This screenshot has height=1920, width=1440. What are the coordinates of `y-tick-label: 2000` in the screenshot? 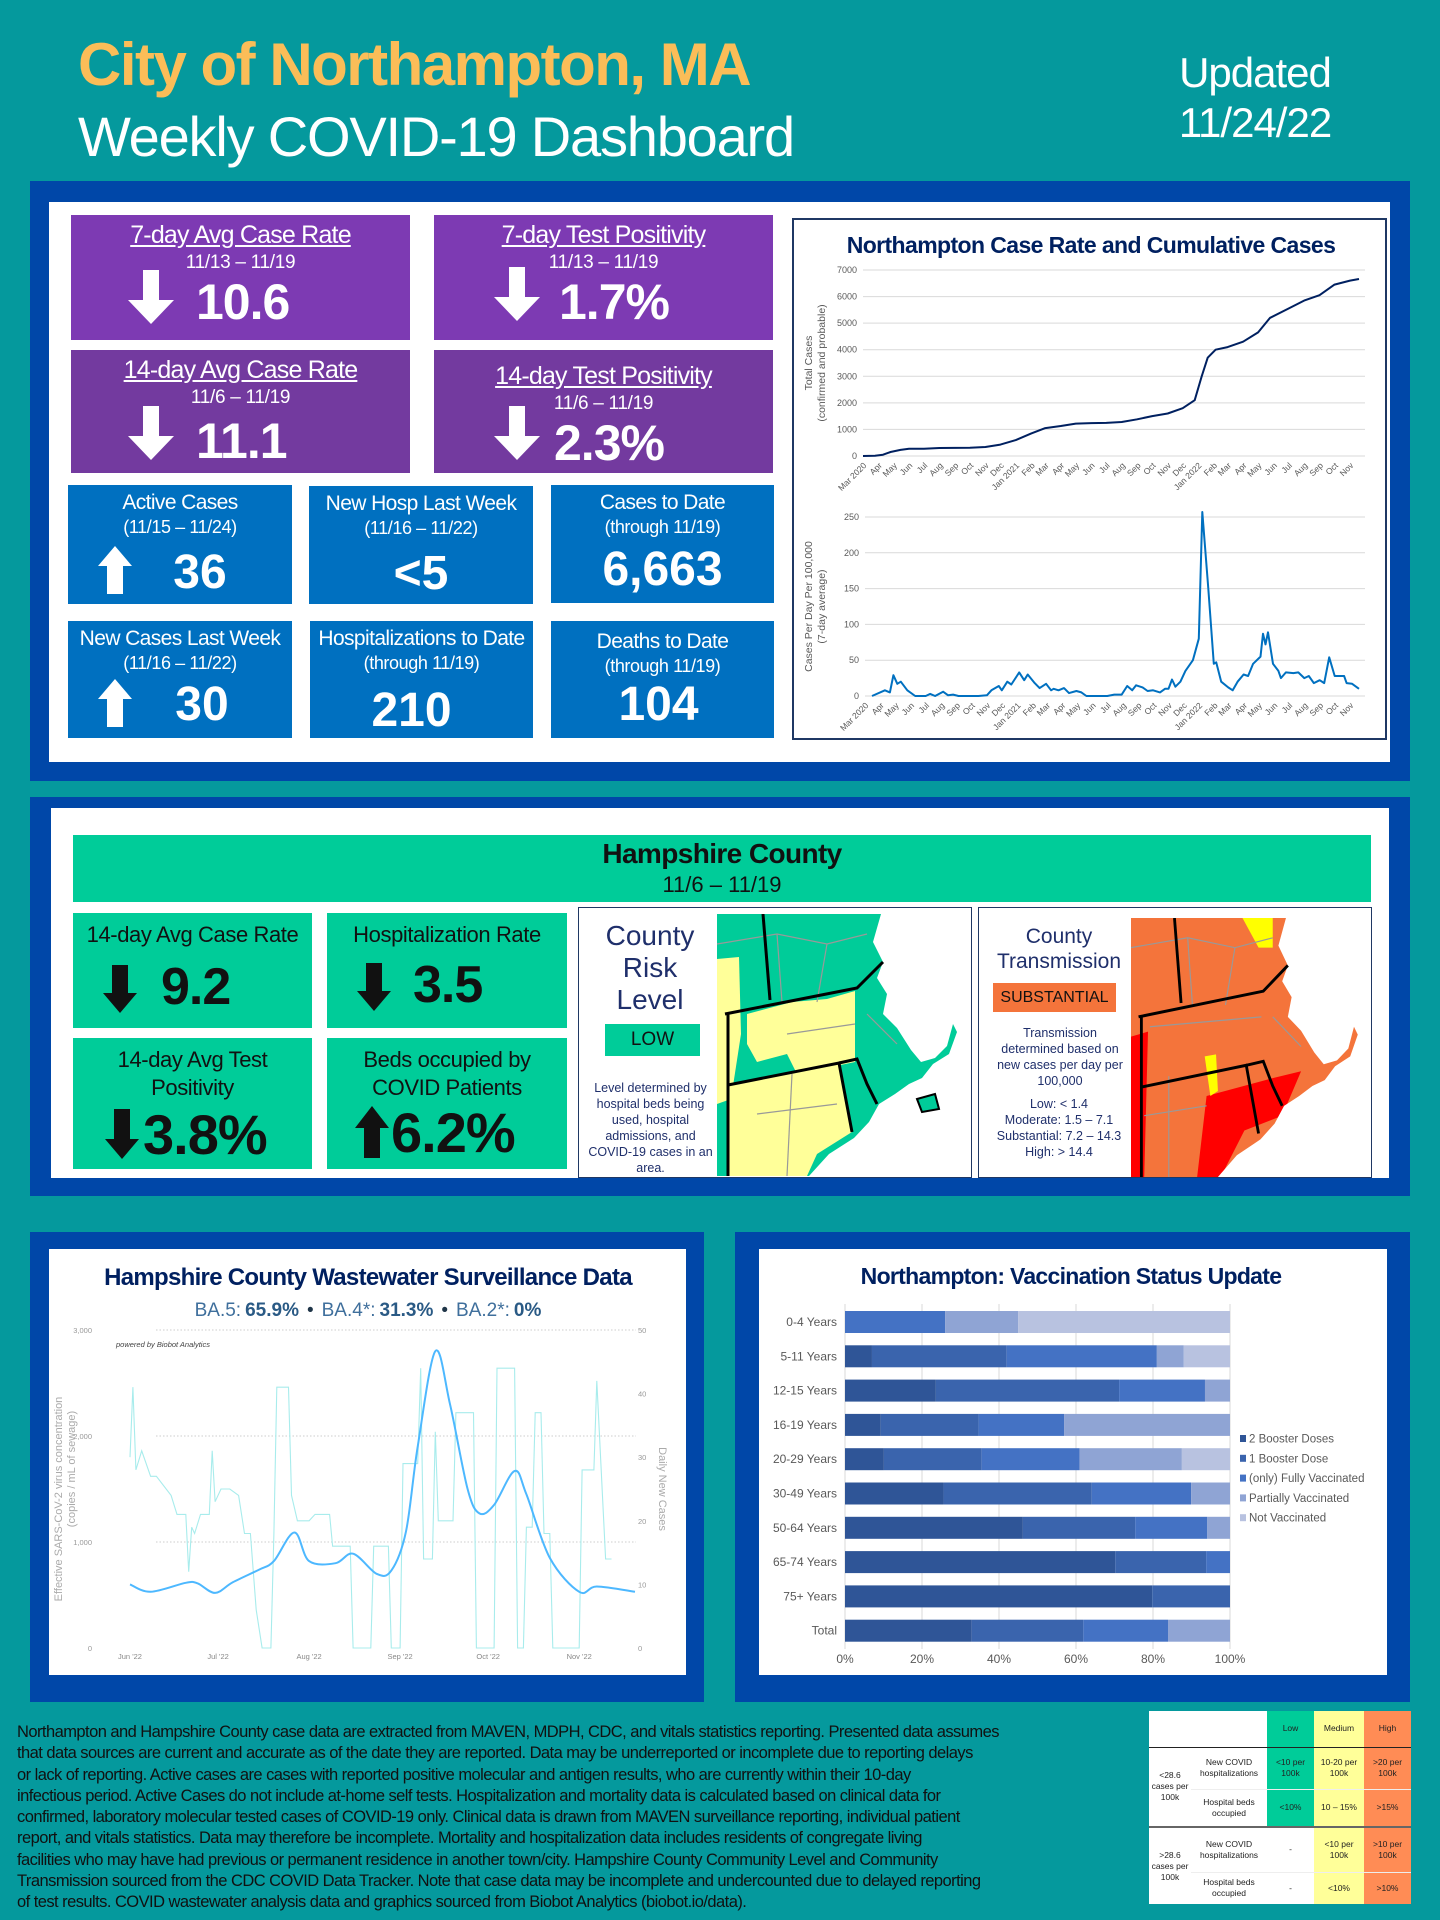 It's located at (847, 403).